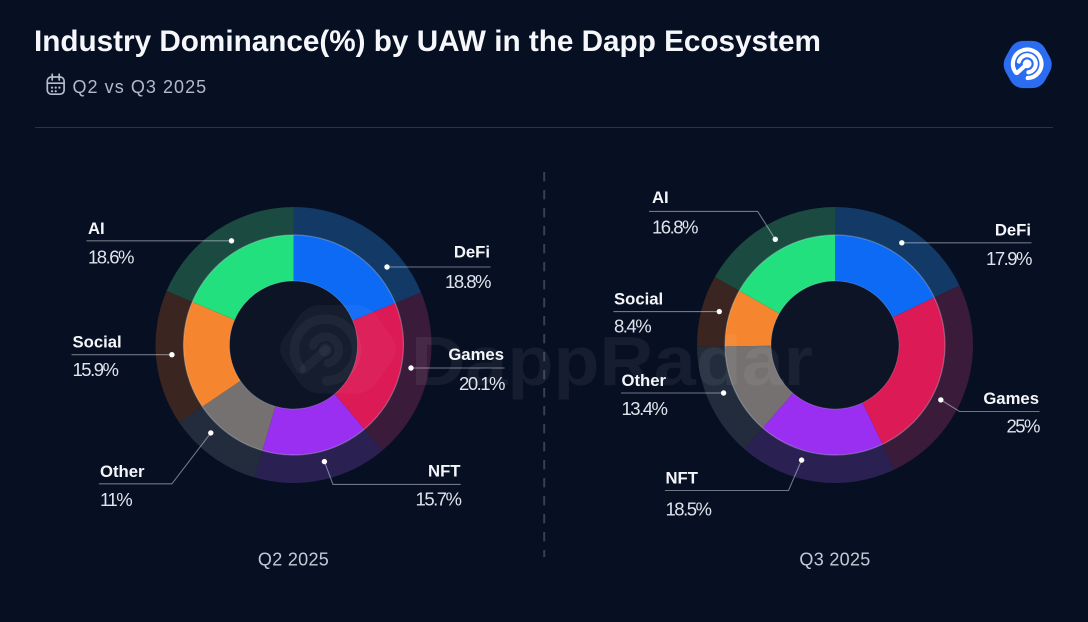 The height and width of the screenshot is (622, 1088). I want to click on svg-text: 20.1%, so click(482, 383).